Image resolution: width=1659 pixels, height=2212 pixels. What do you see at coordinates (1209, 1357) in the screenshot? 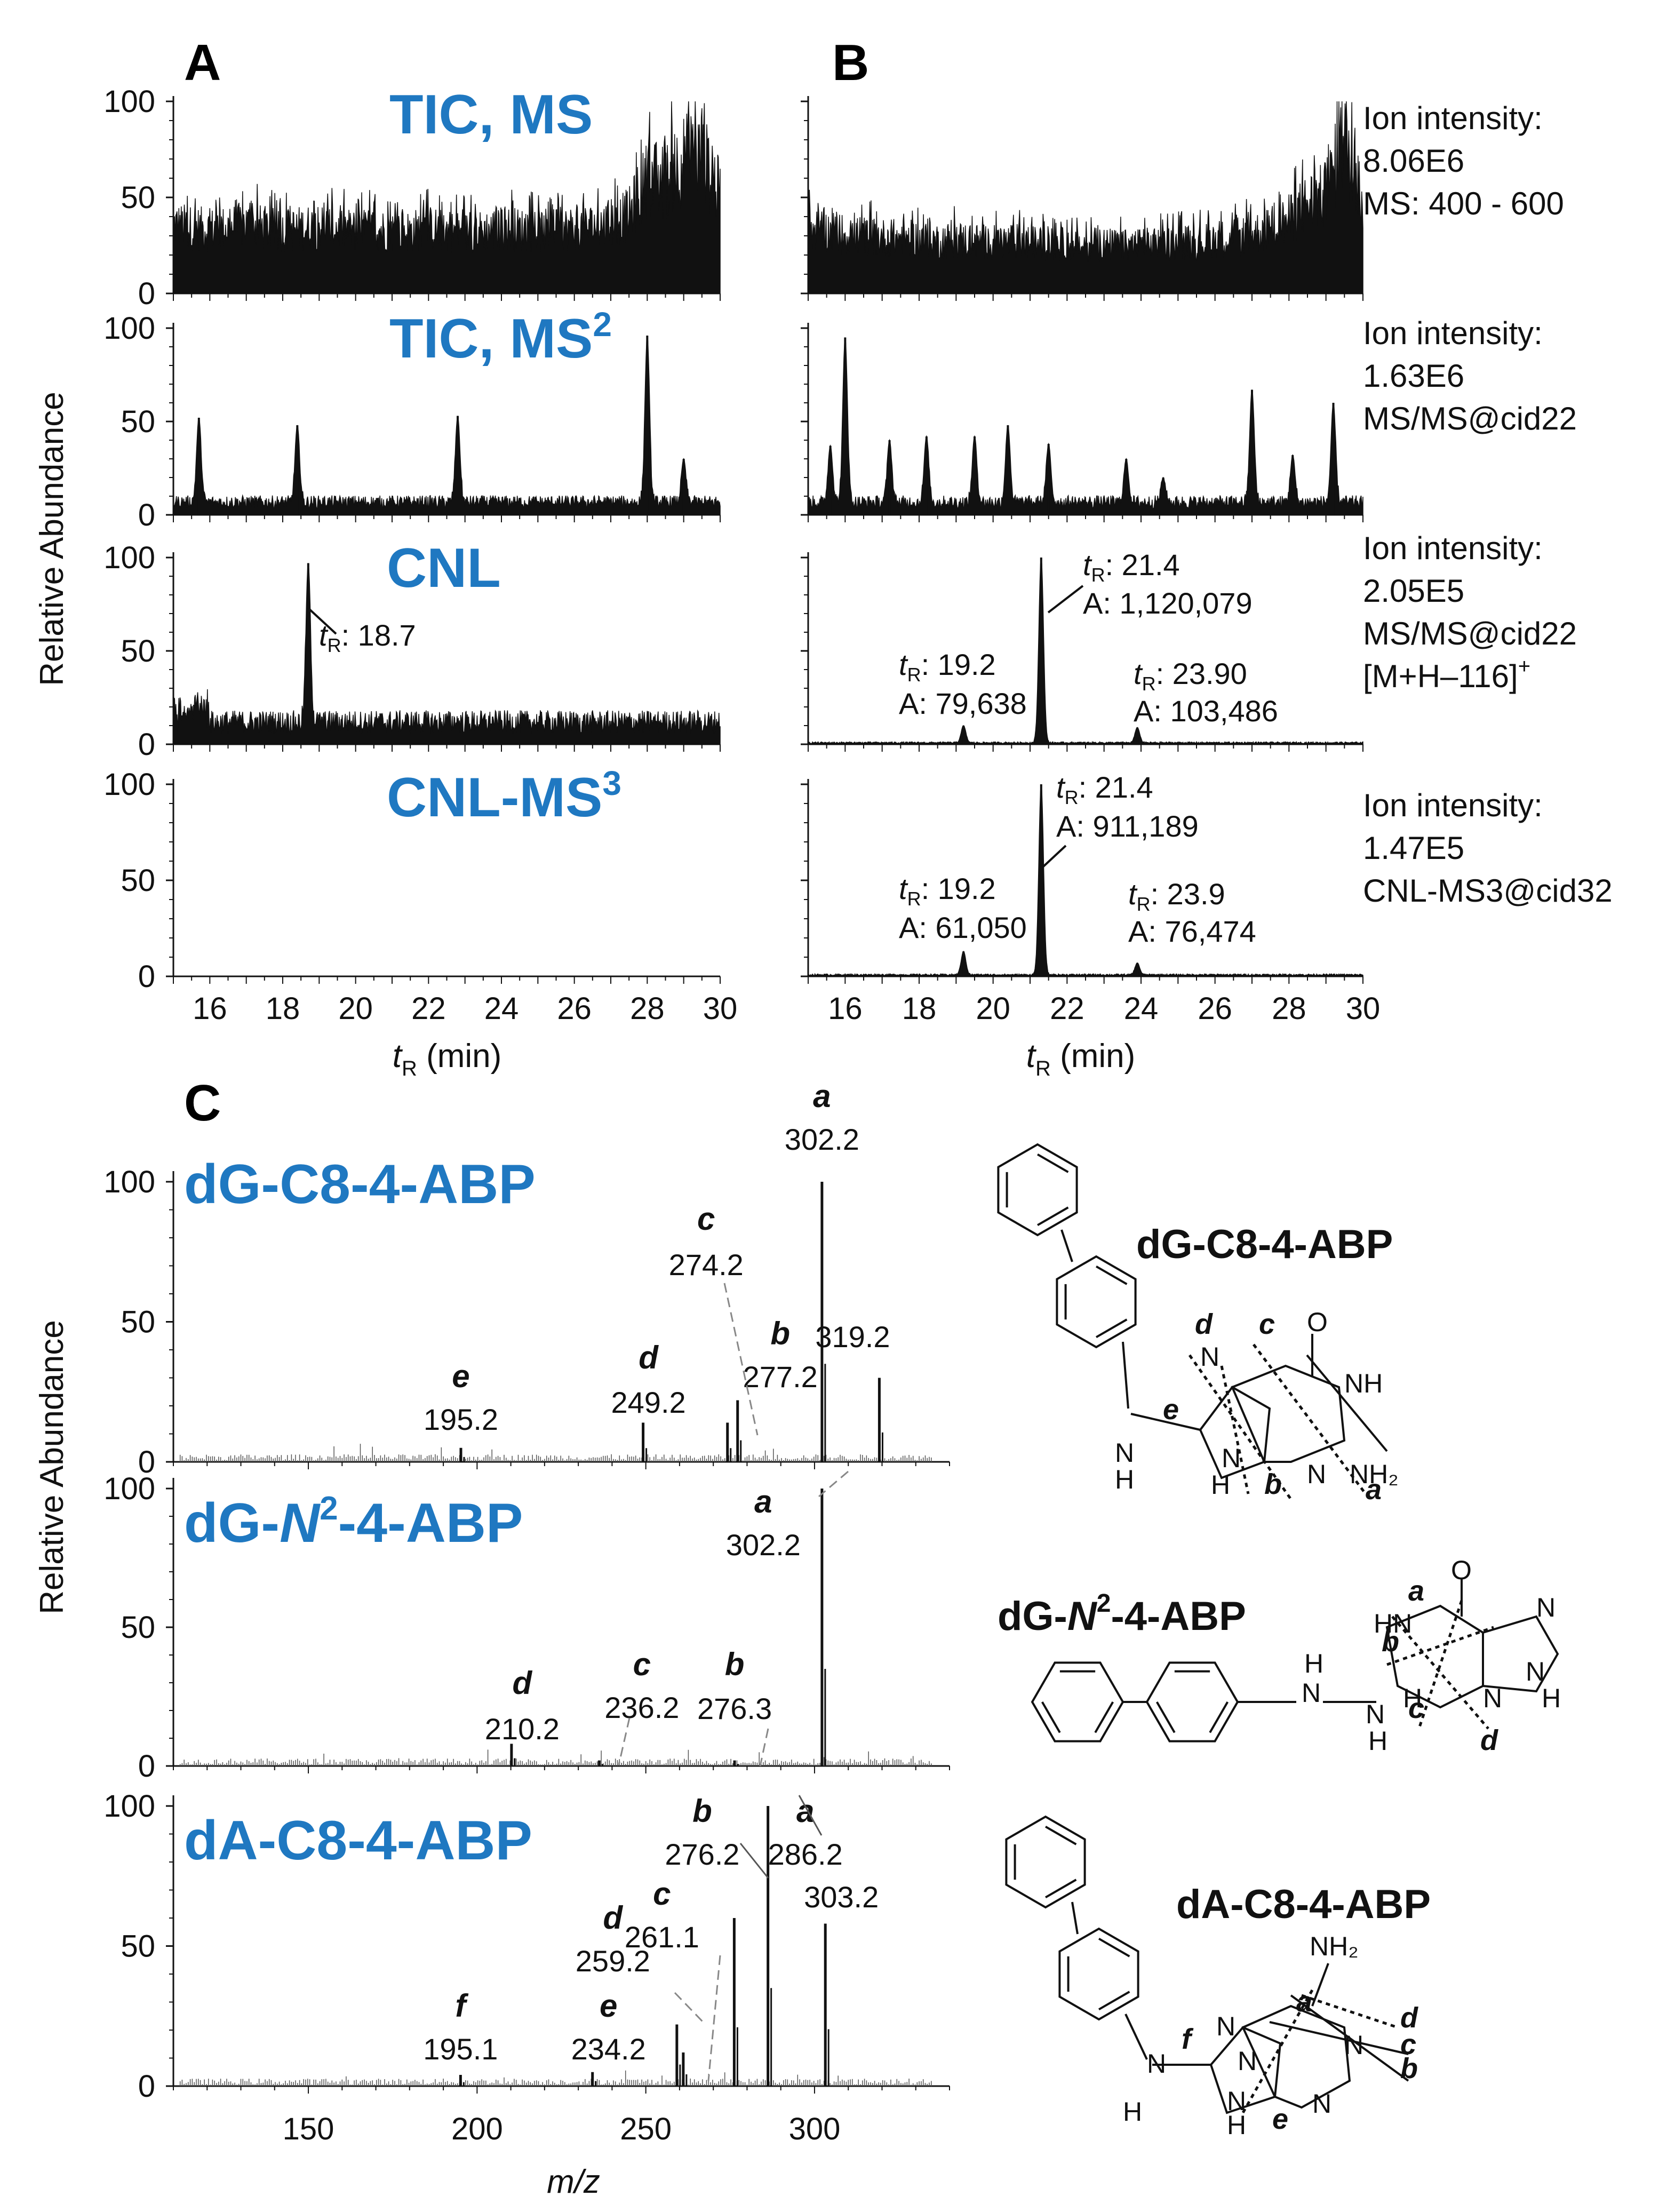
I see `struct1-atom: N` at bounding box center [1209, 1357].